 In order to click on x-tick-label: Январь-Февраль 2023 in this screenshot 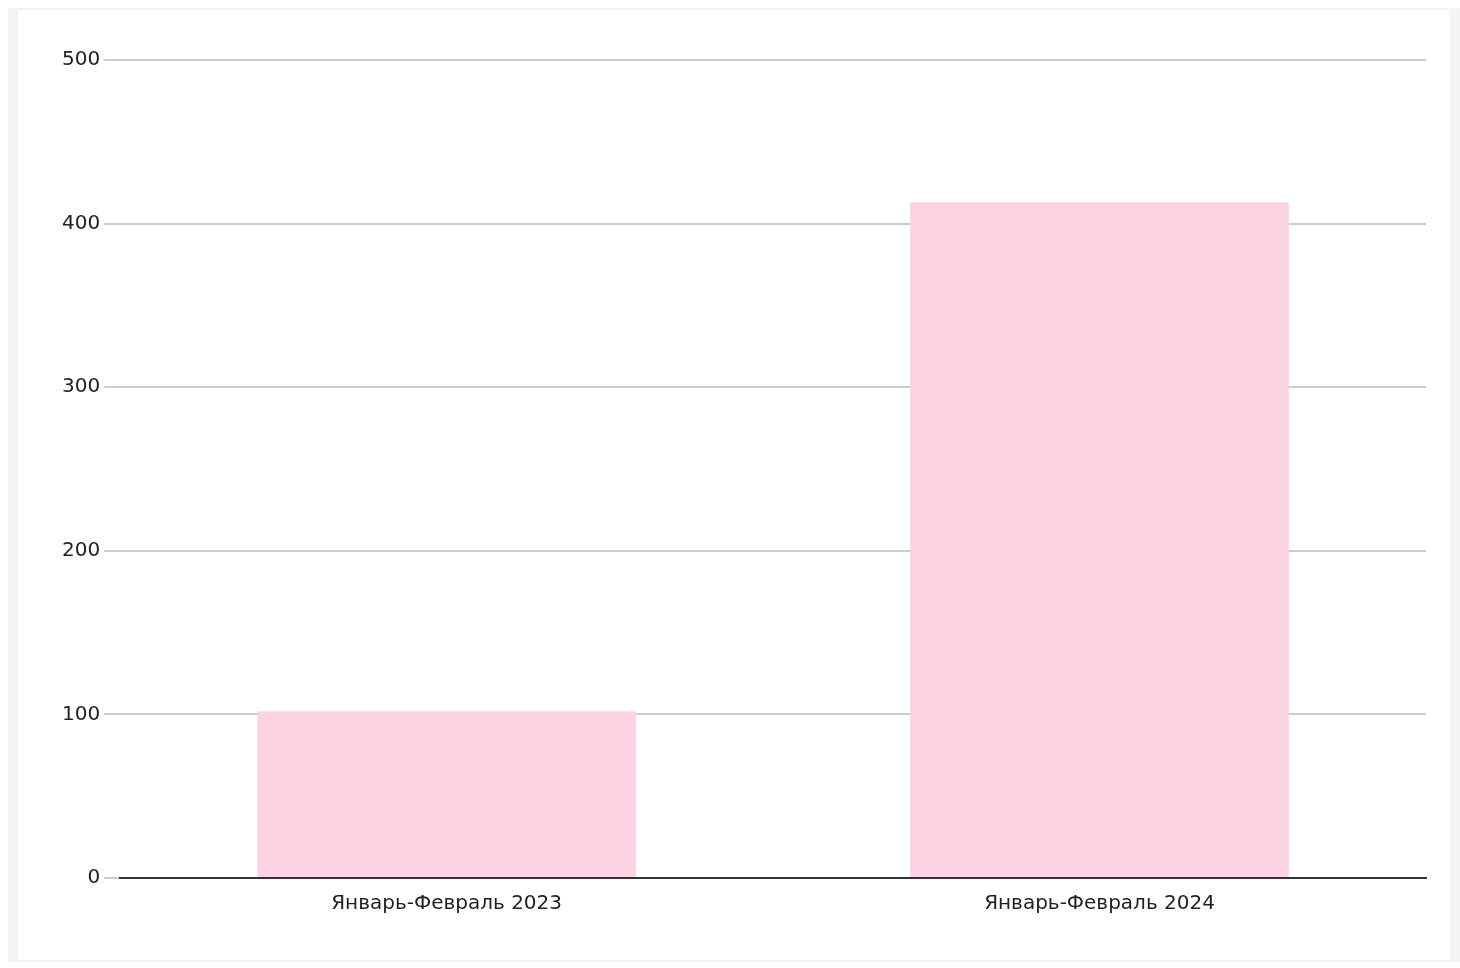, I will do `click(447, 902)`.